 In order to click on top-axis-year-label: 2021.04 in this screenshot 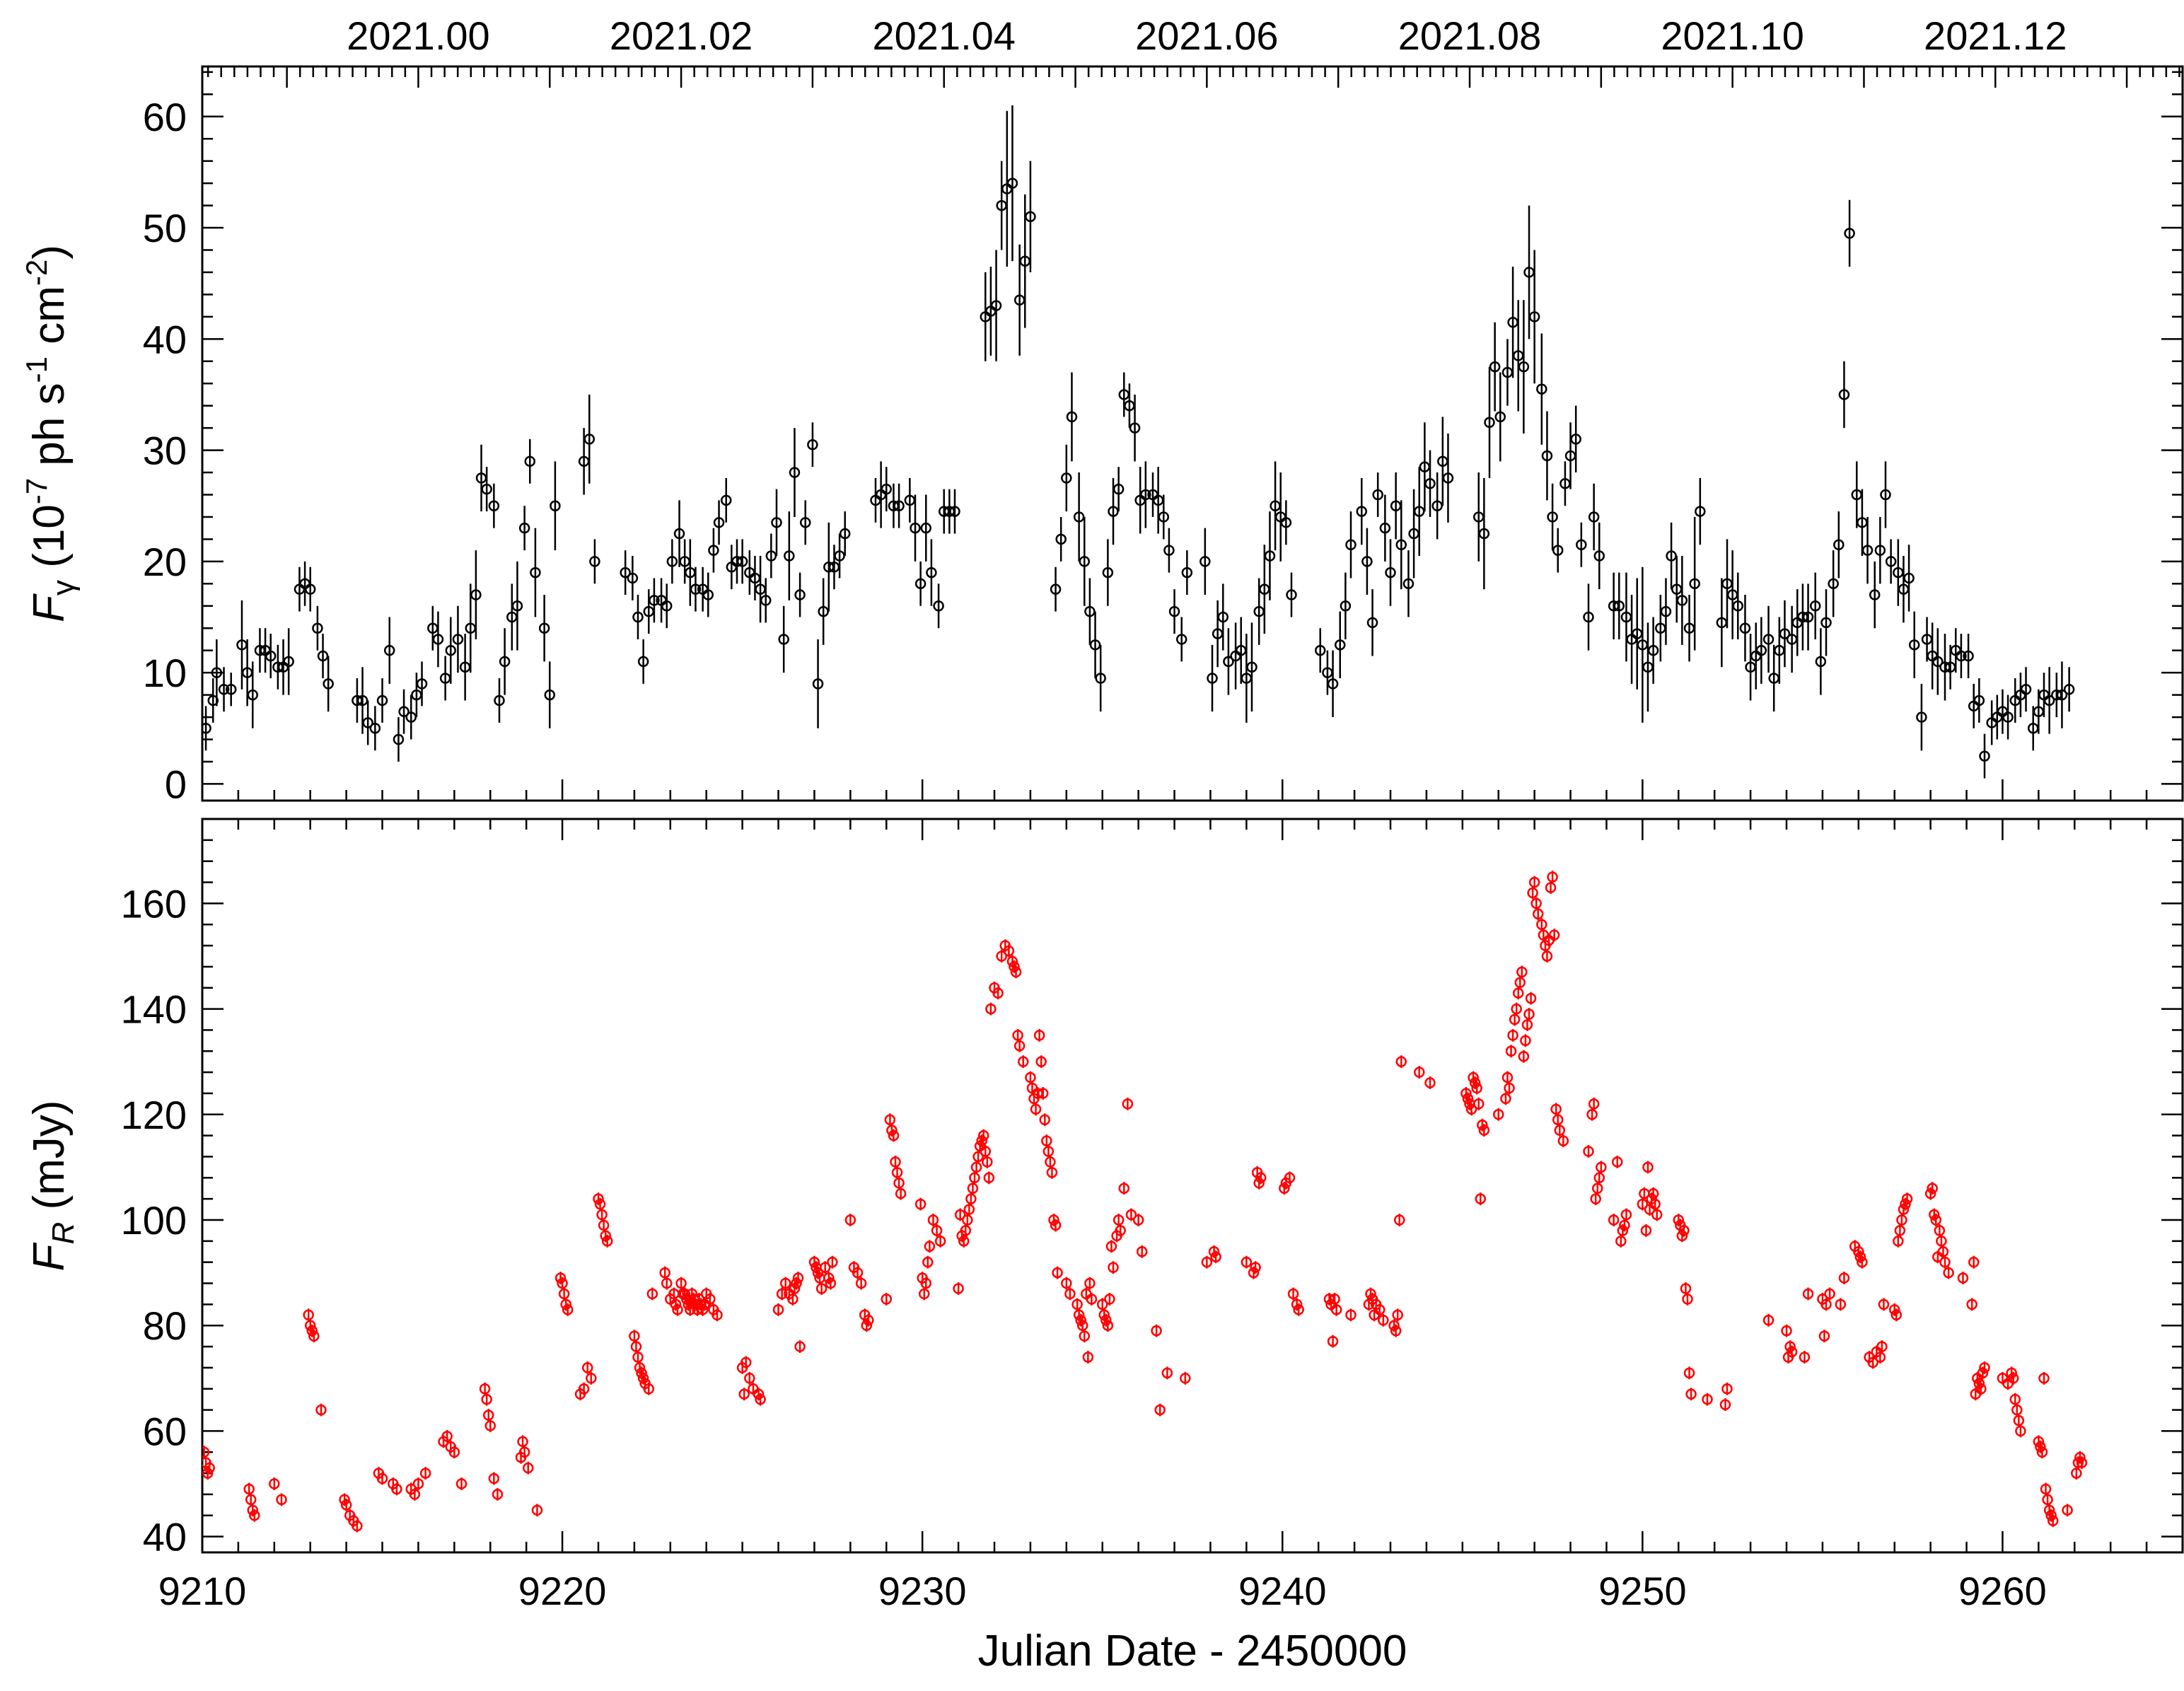, I will do `click(944, 36)`.